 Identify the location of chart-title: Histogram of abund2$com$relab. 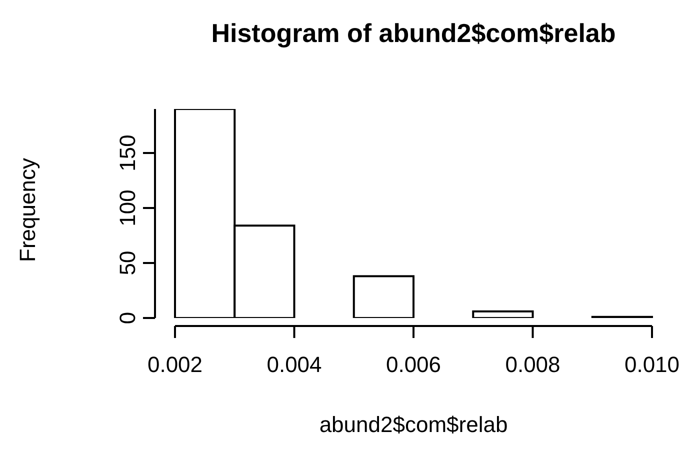
(413, 33).